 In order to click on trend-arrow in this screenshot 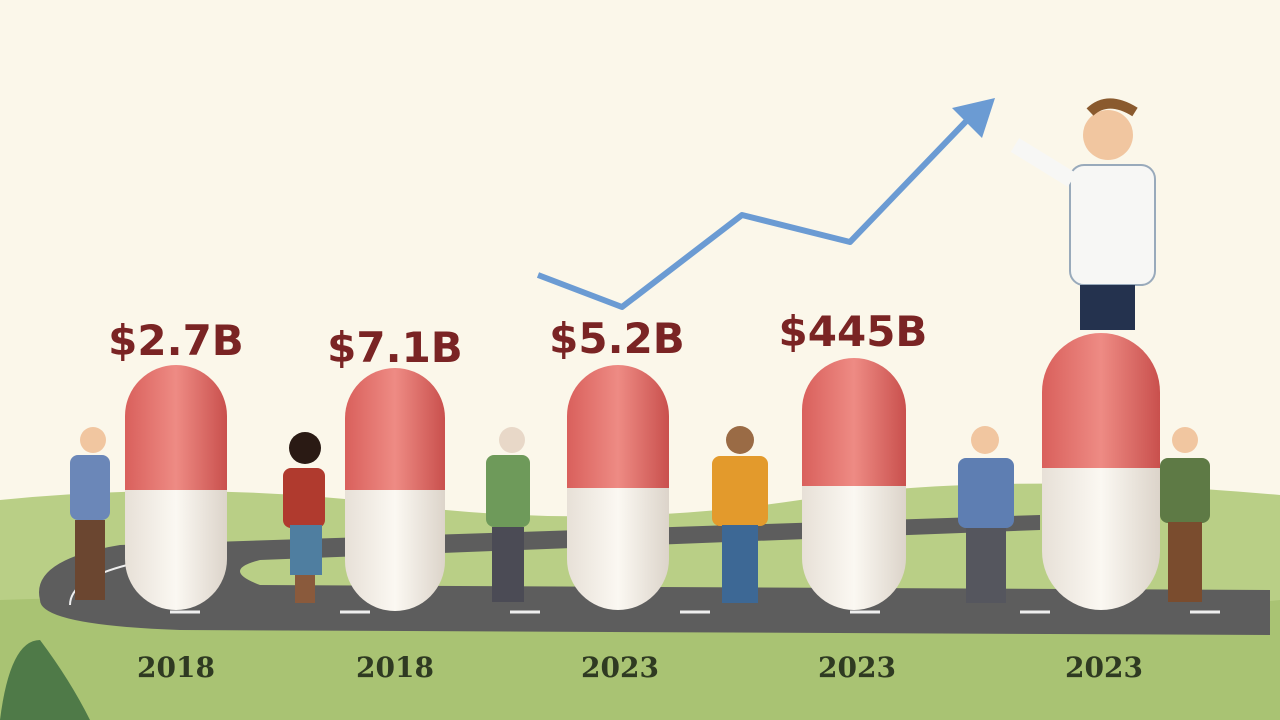, I will do `click(757, 209)`.